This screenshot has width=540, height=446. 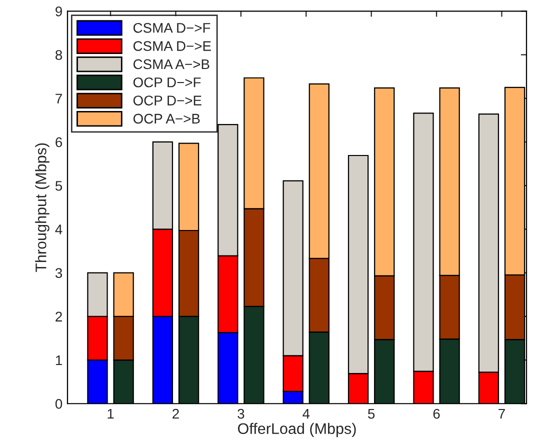 What do you see at coordinates (42, 207) in the screenshot?
I see `y-axis-title: Throughput (Mbps)` at bounding box center [42, 207].